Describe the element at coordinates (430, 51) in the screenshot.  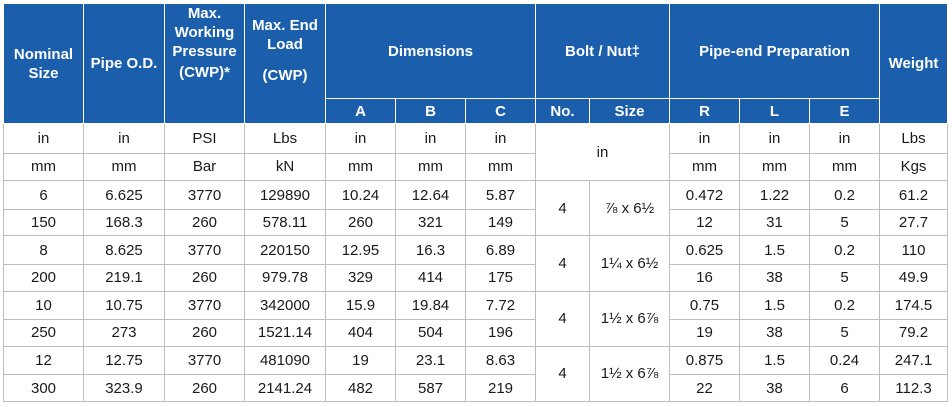
I see `header-dimensions: Dimensions` at that location.